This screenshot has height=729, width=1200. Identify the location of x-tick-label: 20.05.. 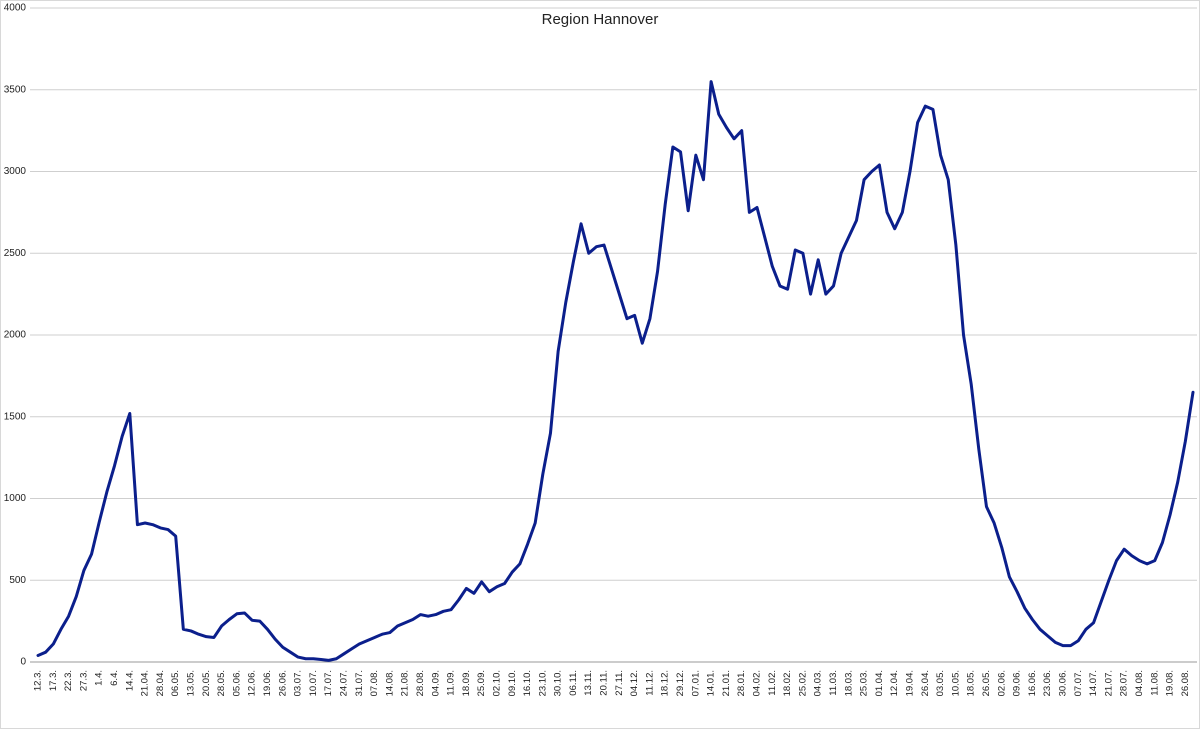
(206, 683).